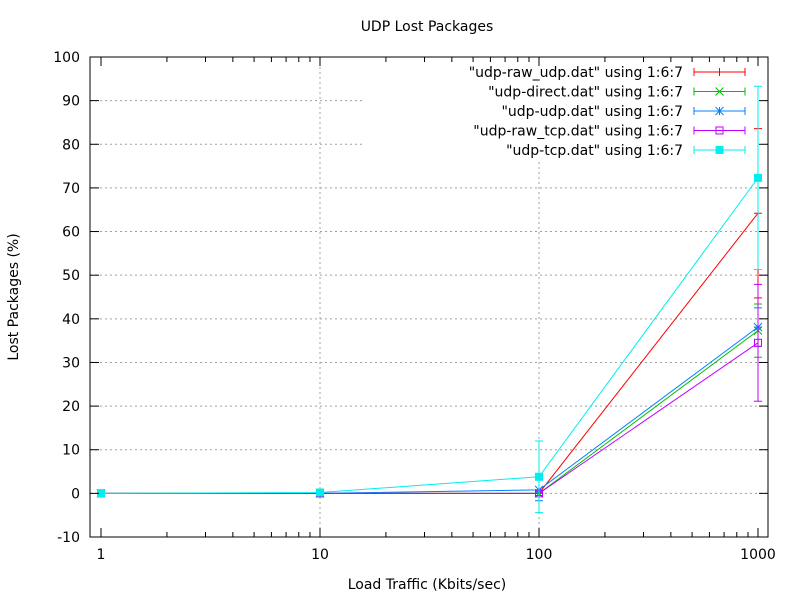 The image size is (800, 600). I want to click on legend-label: "udp-tcp.dat" using 1:6:7, so click(594, 151).